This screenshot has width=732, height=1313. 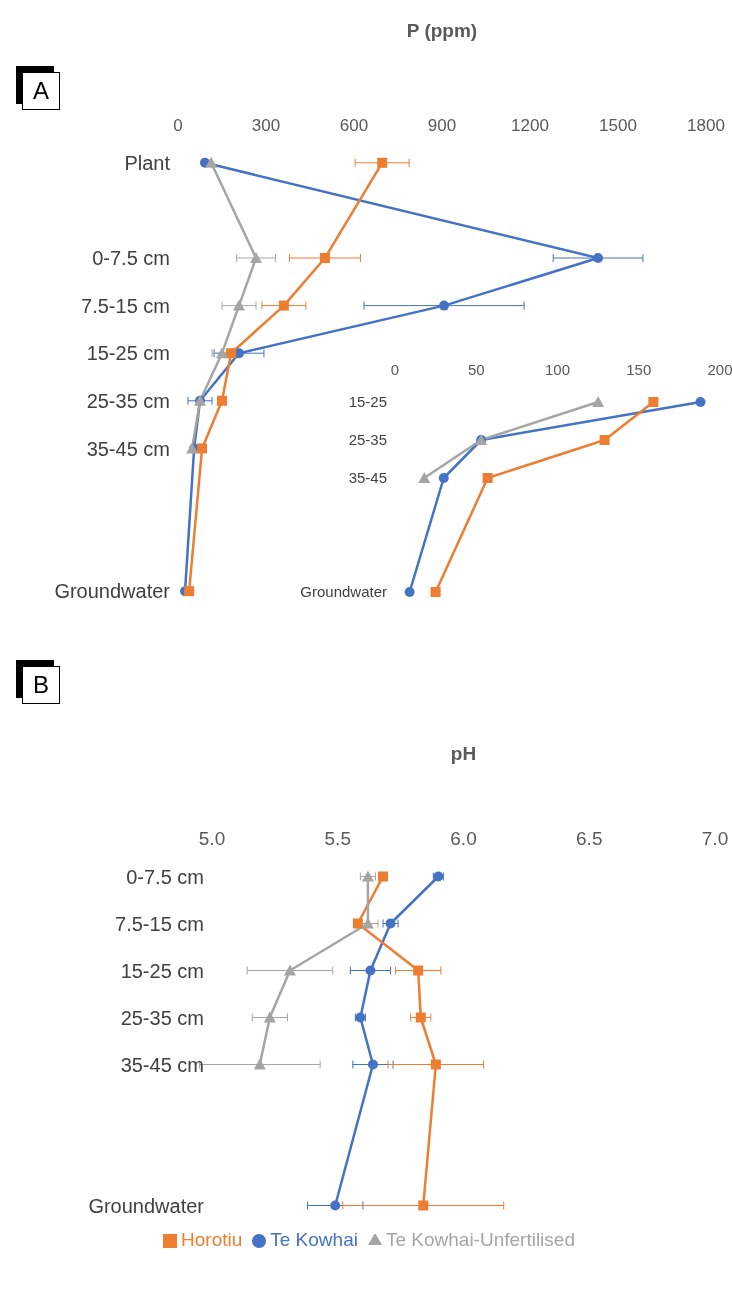 I want to click on x-tick-label: 1500, so click(x=618, y=125).